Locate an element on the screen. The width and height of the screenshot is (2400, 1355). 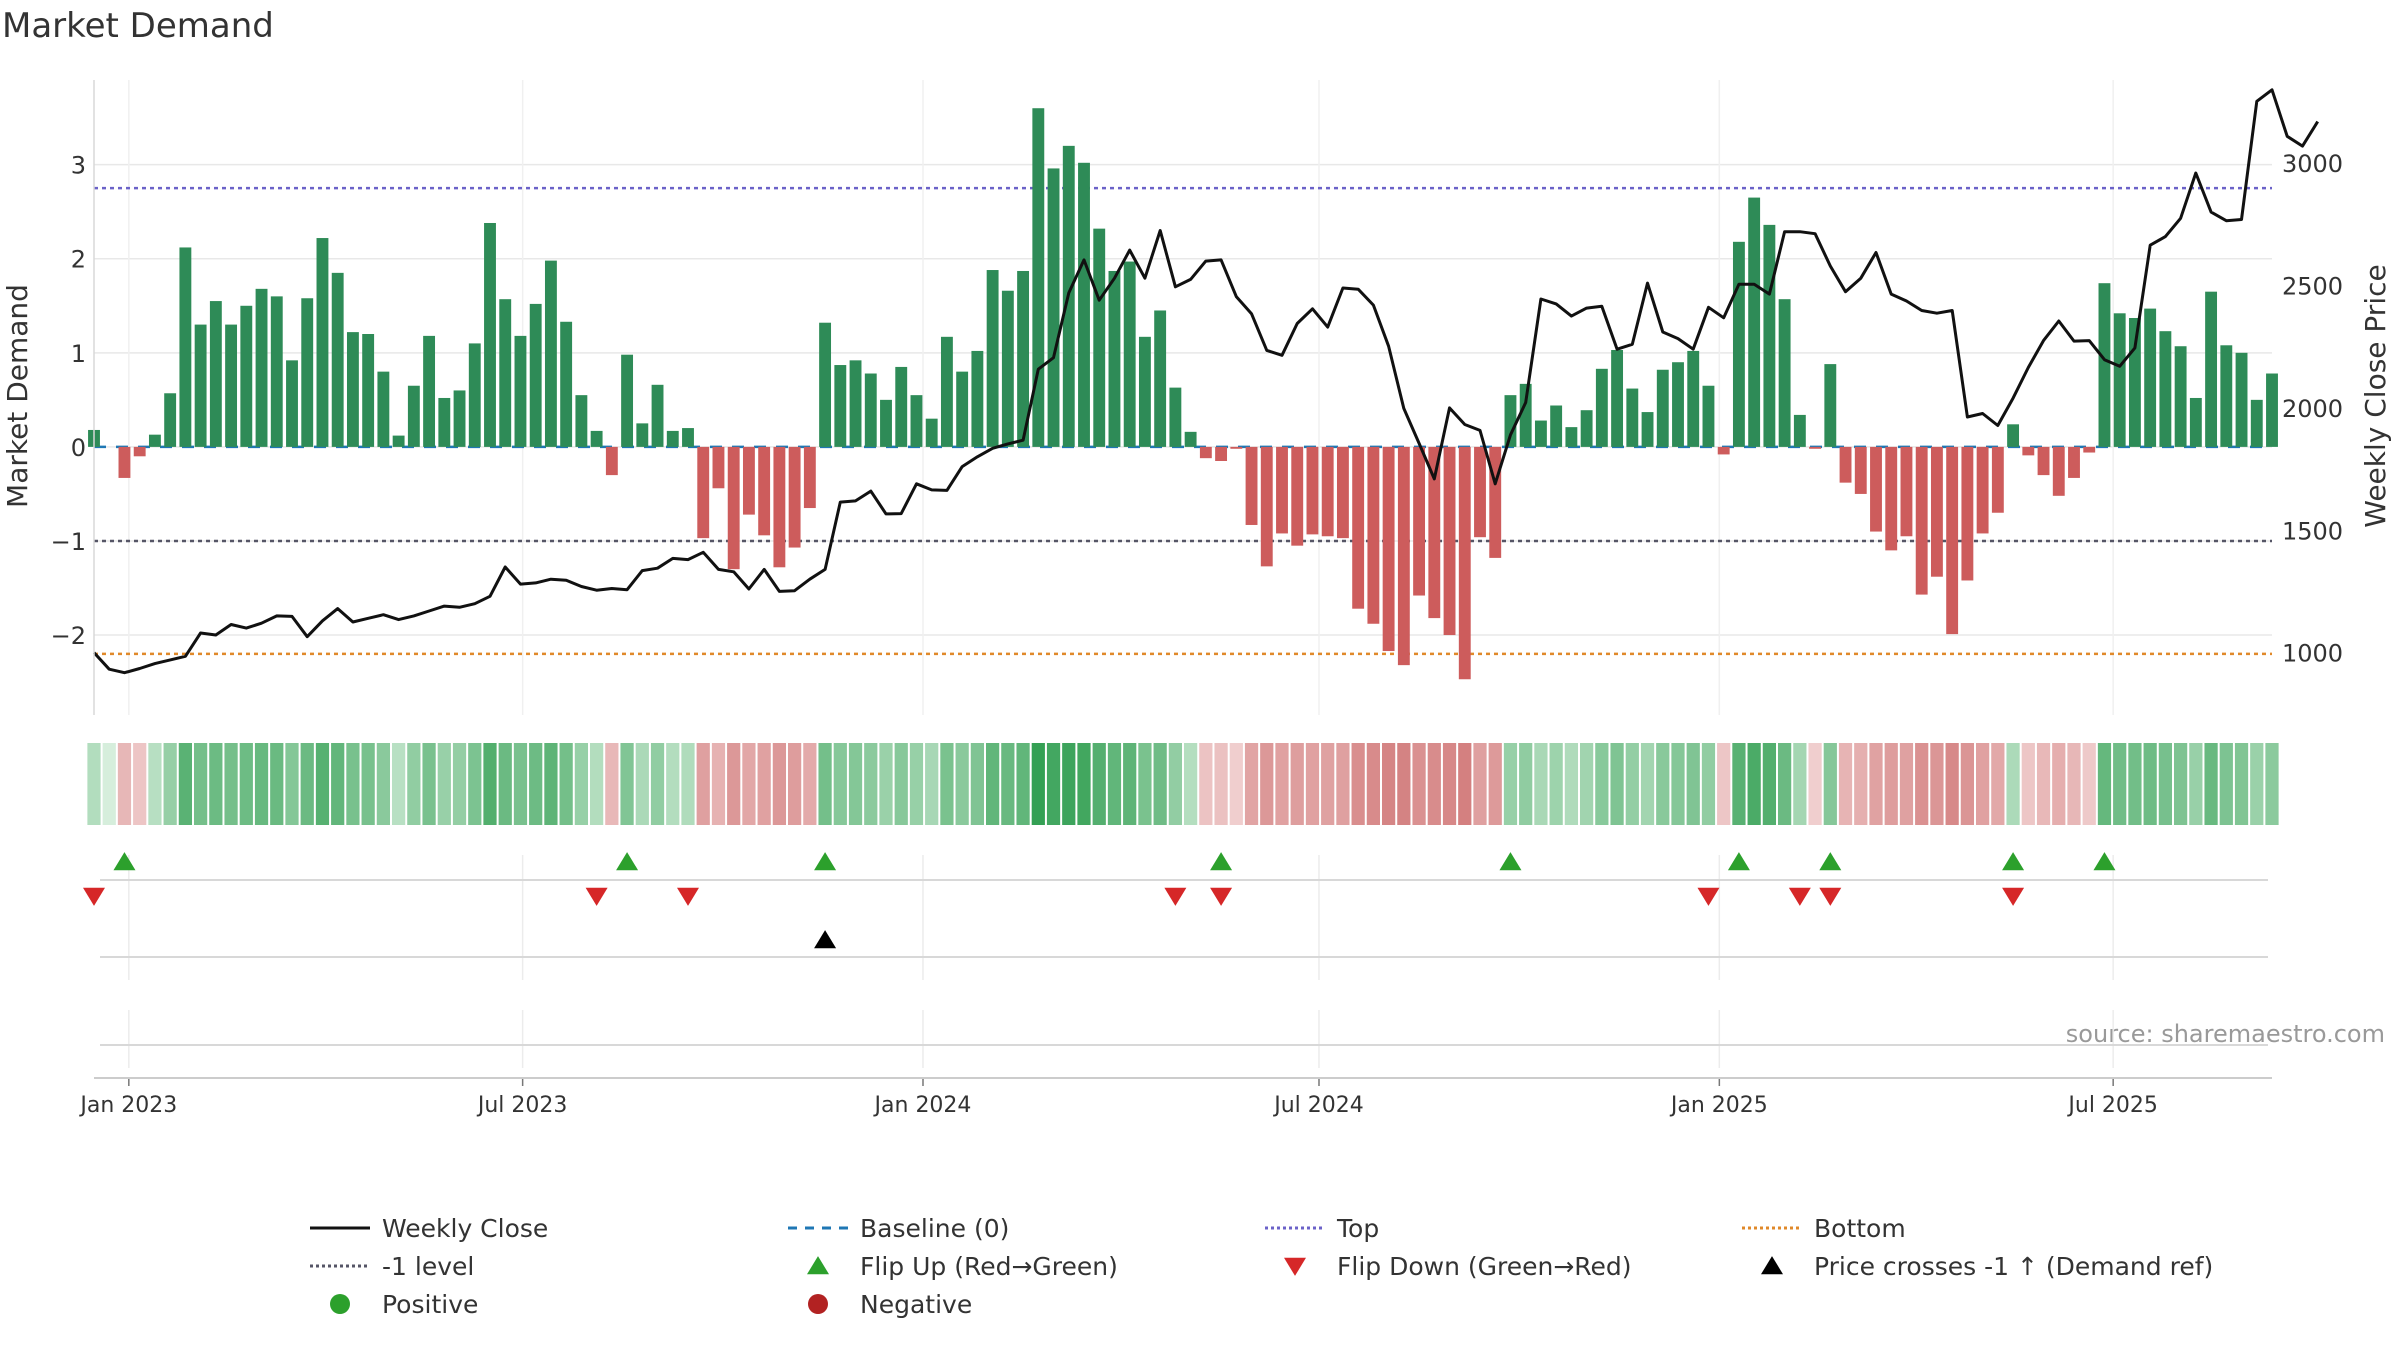
x-tick-label: Jan 2024 is located at coordinates (922, 1105).